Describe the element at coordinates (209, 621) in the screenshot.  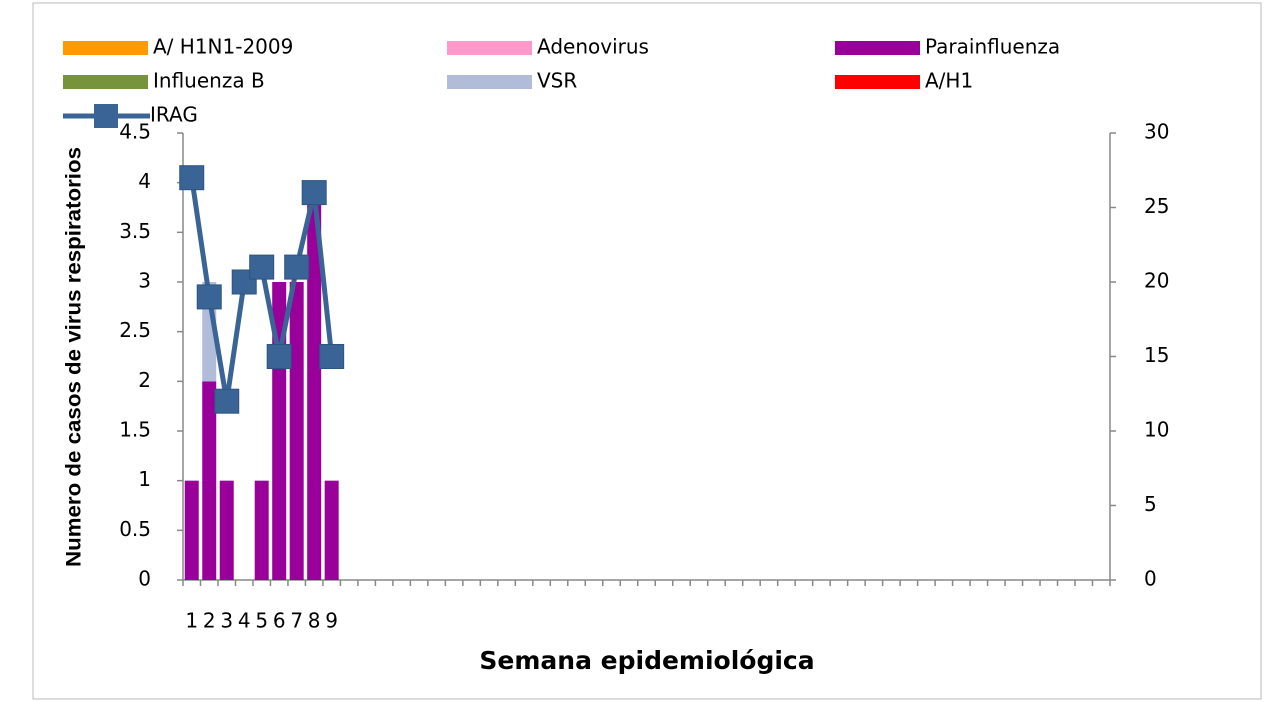
I see `x-tick-label: 2` at that location.